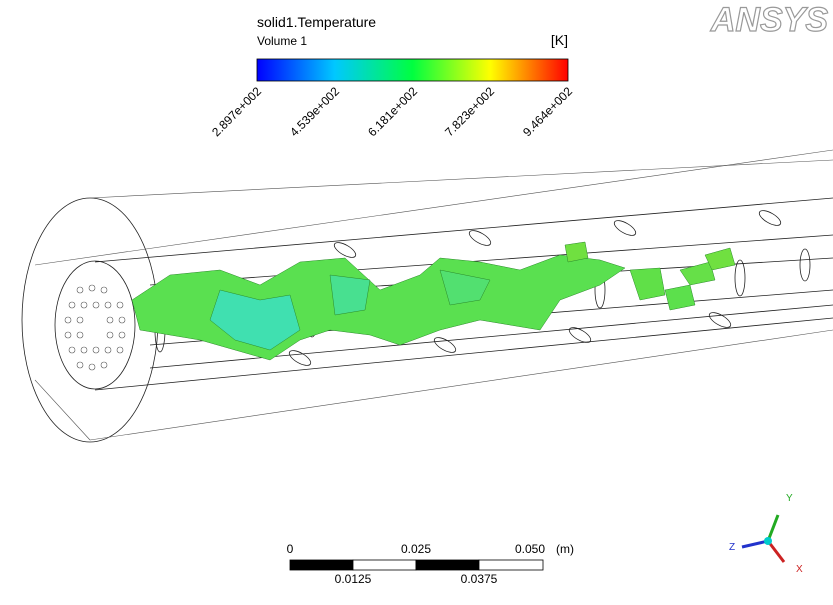 The width and height of the screenshot is (833, 605). I want to click on axis-triad: Y X Z, so click(766, 534).